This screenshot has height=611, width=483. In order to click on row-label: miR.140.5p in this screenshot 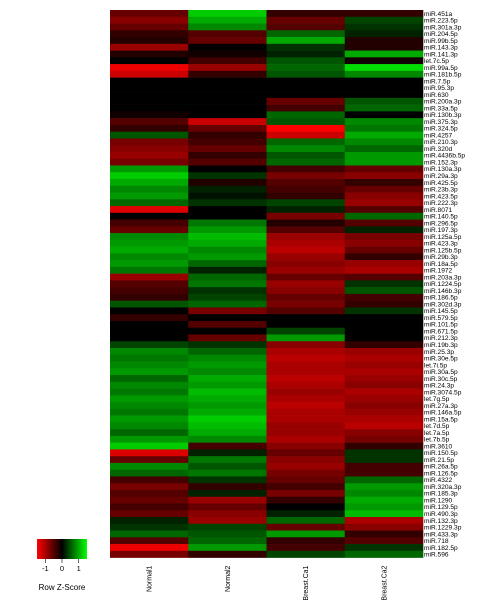, I will do `click(441, 217)`.